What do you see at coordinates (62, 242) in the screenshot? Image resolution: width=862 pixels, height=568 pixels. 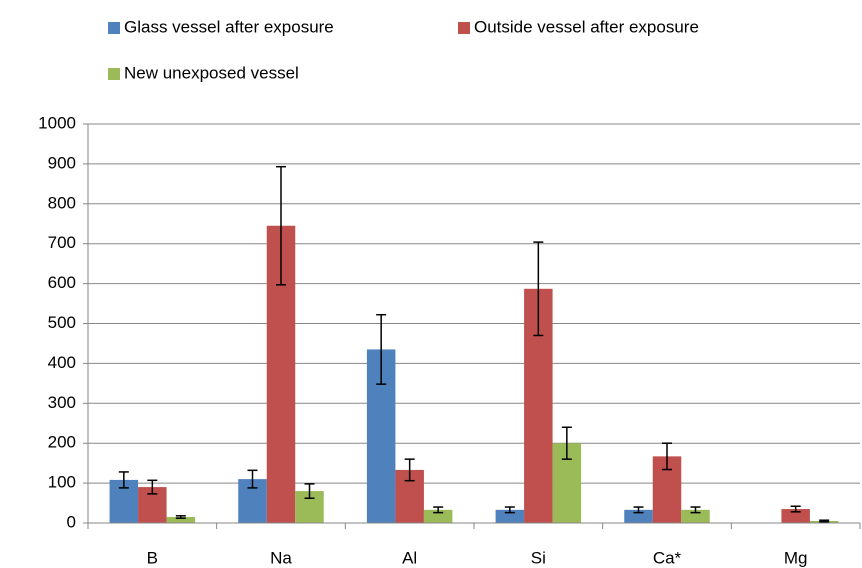 I see `y-tick-label: 700` at bounding box center [62, 242].